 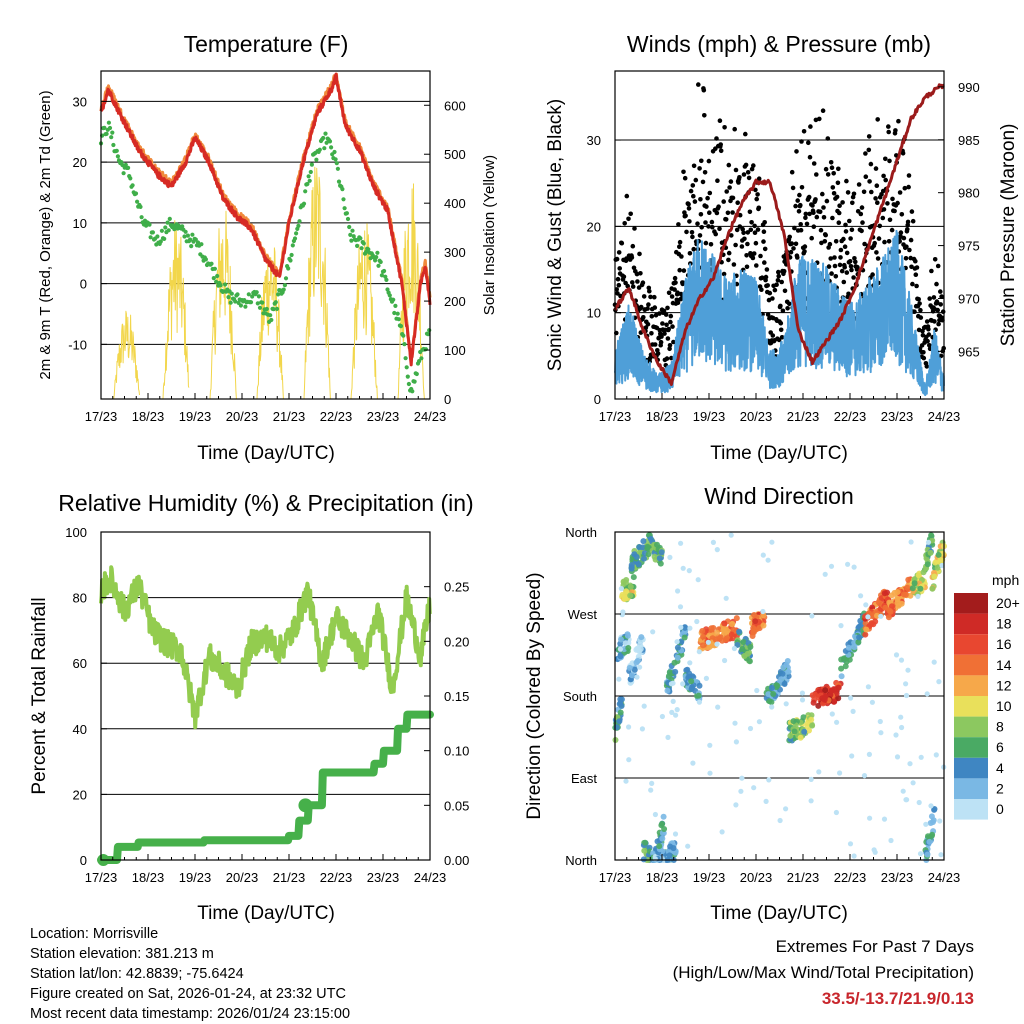 What do you see at coordinates (709, 416) in the screenshot?
I see `winds-x-tick-label: 19/23` at bounding box center [709, 416].